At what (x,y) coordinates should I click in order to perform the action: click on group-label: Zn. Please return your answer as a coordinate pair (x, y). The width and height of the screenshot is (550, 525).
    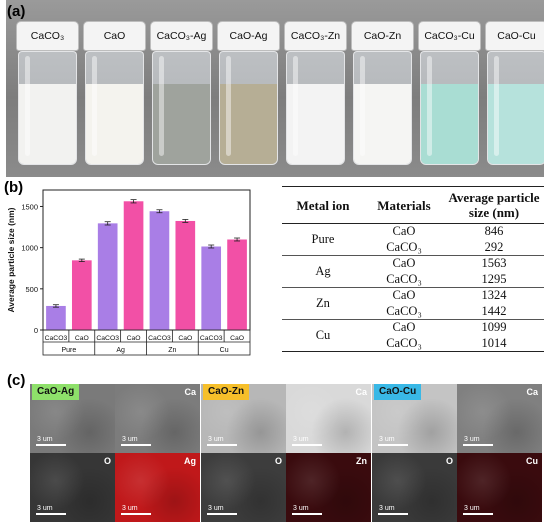
    Looking at the image, I should click on (172, 350).